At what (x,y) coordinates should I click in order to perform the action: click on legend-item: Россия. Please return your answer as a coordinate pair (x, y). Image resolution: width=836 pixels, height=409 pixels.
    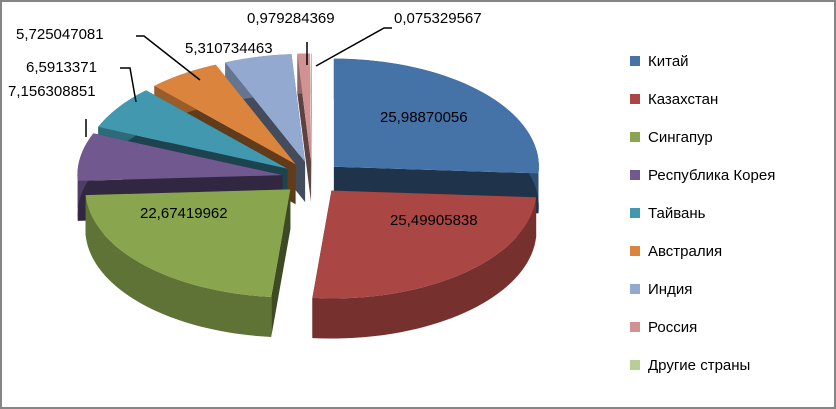
    Looking at the image, I should click on (702, 327).